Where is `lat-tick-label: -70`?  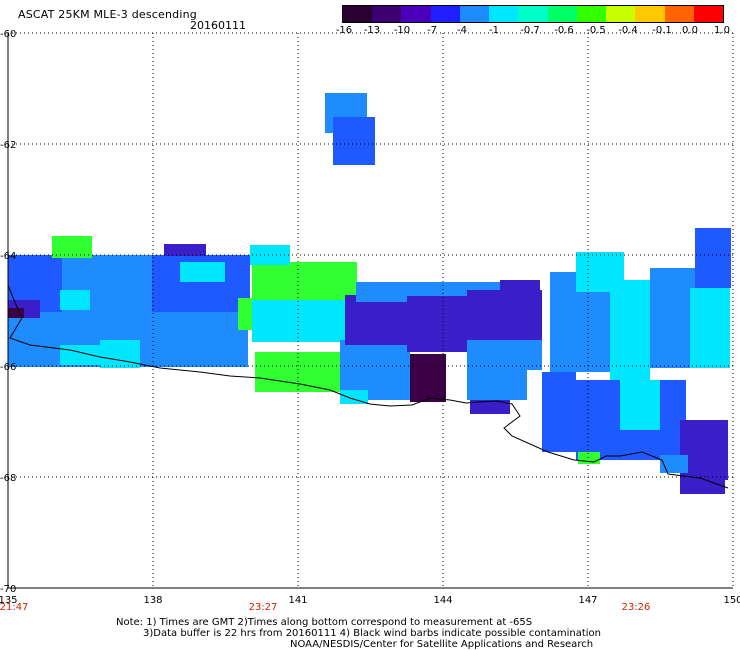
lat-tick-label: -70 is located at coordinates (8, 589).